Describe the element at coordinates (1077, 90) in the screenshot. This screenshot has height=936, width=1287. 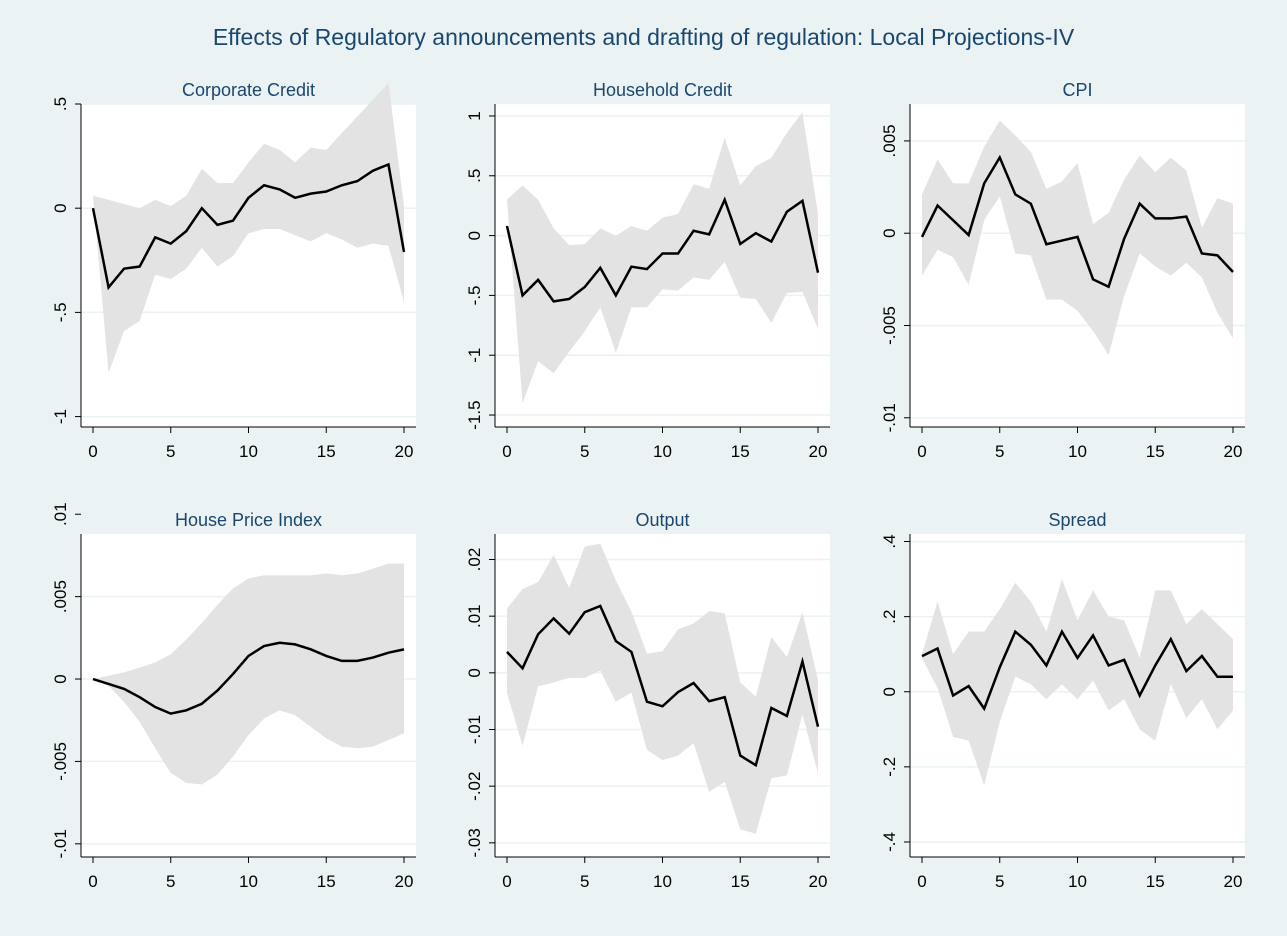
I see `panel-title: CPI` at that location.